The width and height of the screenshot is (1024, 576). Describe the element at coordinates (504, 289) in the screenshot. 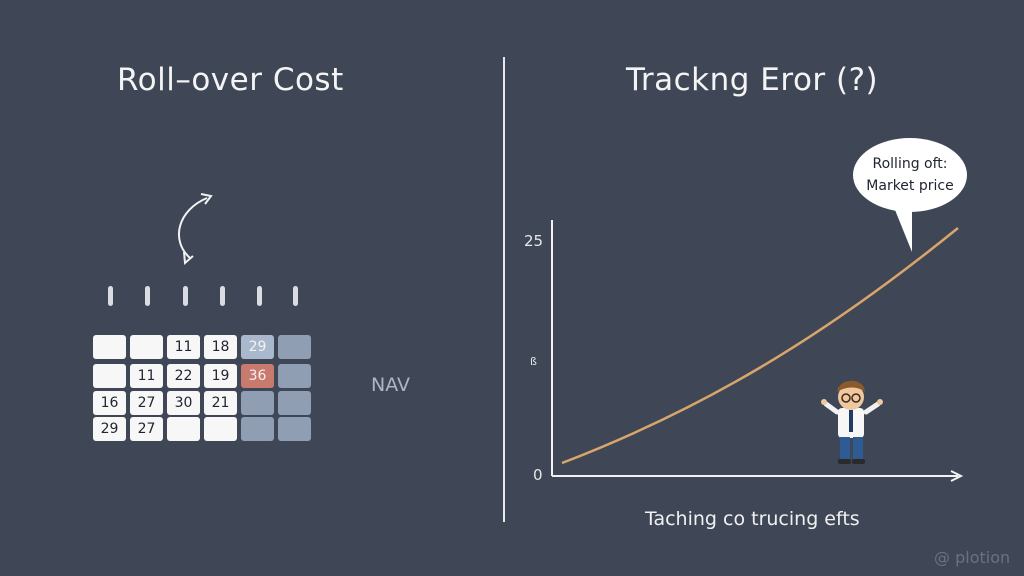

I see `panel-divider` at that location.